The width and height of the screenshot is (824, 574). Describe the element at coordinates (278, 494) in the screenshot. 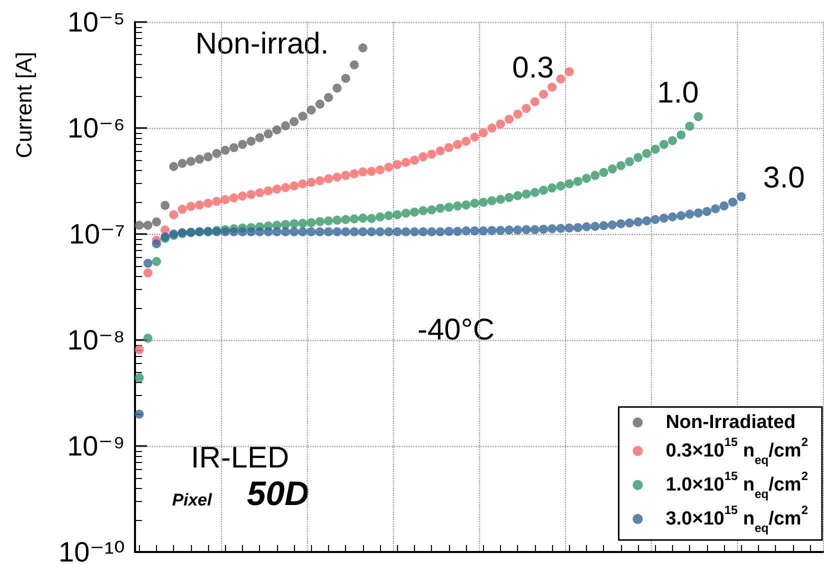

I see `annotation: 50D` at that location.